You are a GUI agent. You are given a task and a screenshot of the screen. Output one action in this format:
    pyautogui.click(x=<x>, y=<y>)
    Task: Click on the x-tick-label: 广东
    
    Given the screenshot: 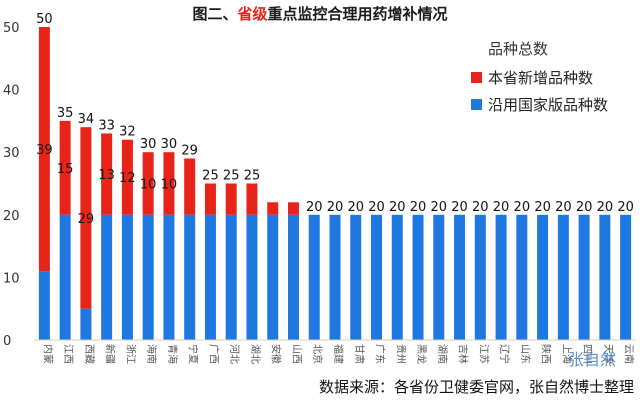 What is the action you would take?
    pyautogui.click(x=380, y=354)
    